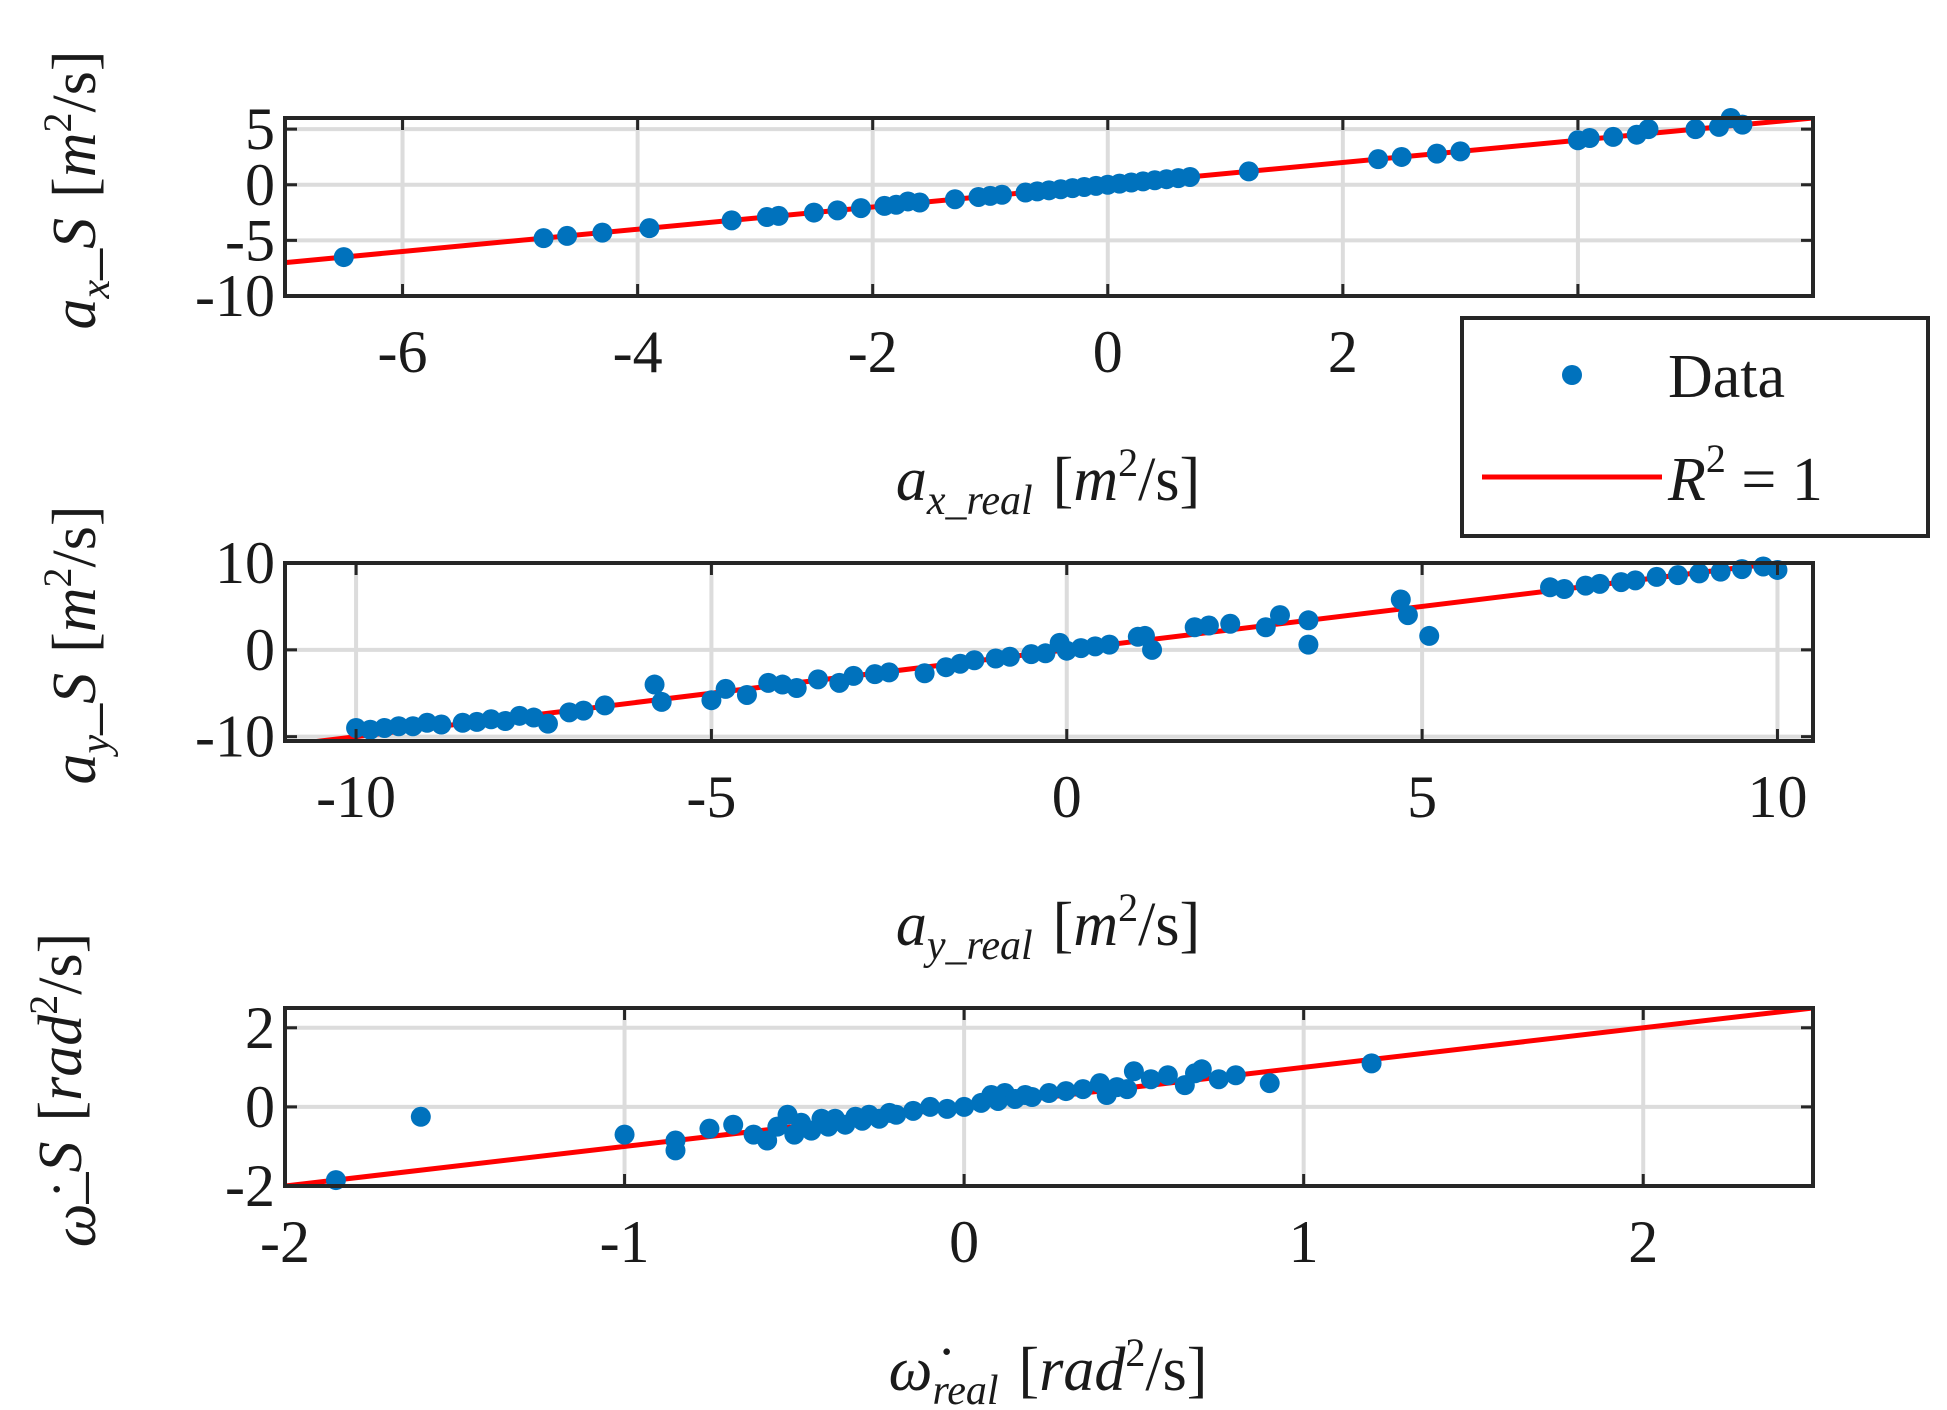 The width and height of the screenshot is (1947, 1410). I want to click on yticks-omega: -2 0 2, so click(250, 1107).